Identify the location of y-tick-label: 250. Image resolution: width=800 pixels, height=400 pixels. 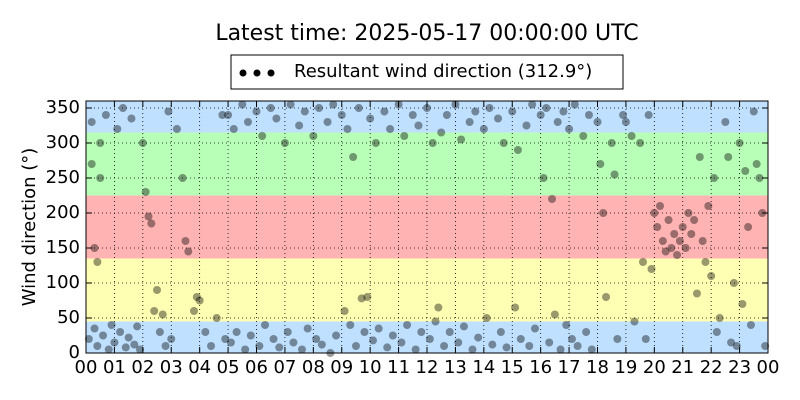
(63, 177).